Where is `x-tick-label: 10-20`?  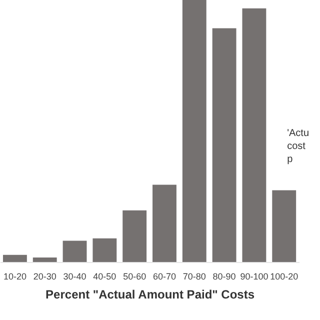 x-tick-label: 10-20 is located at coordinates (14, 277).